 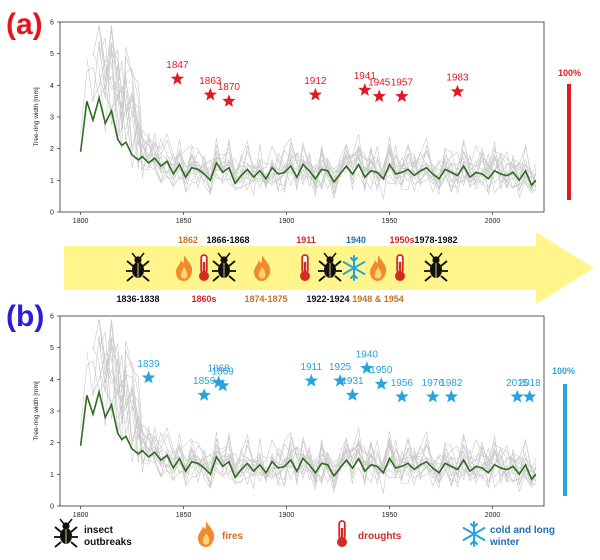 What do you see at coordinates (25, 316) in the screenshot?
I see `panel-b-label: (b)` at bounding box center [25, 316].